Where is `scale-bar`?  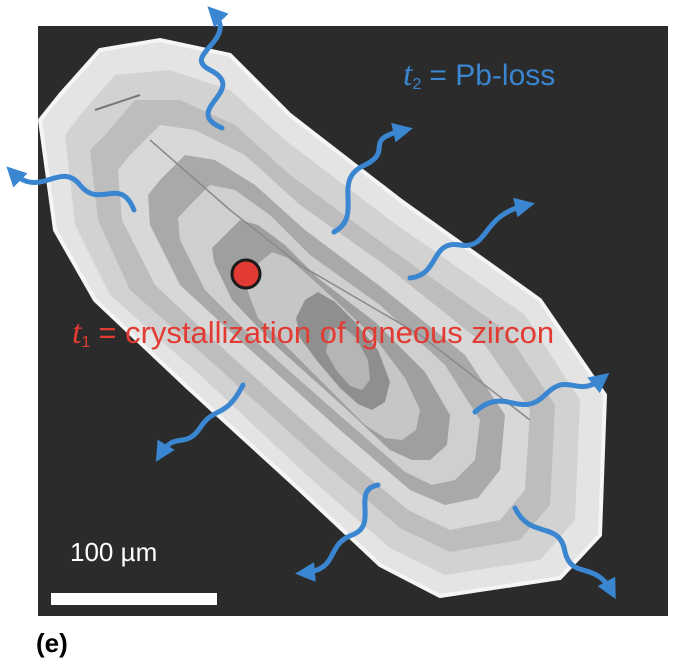
scale-bar is located at coordinates (134, 599).